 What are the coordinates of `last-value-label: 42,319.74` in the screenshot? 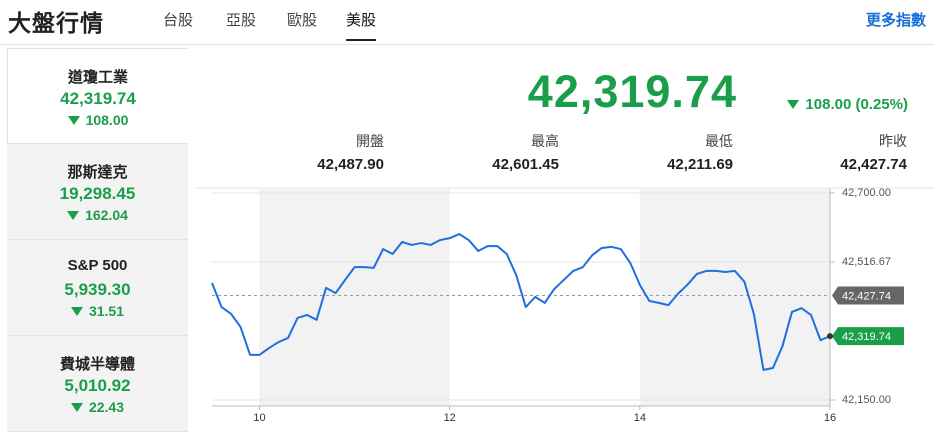 It's located at (866, 337).